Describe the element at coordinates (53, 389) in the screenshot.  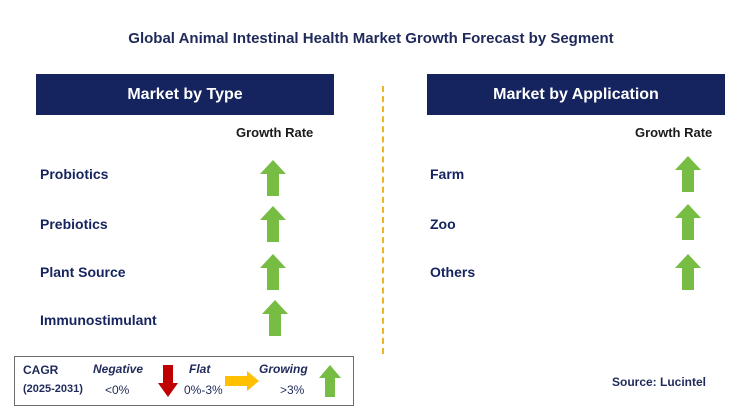
I see `legend-years-label: (2025-2031)` at that location.